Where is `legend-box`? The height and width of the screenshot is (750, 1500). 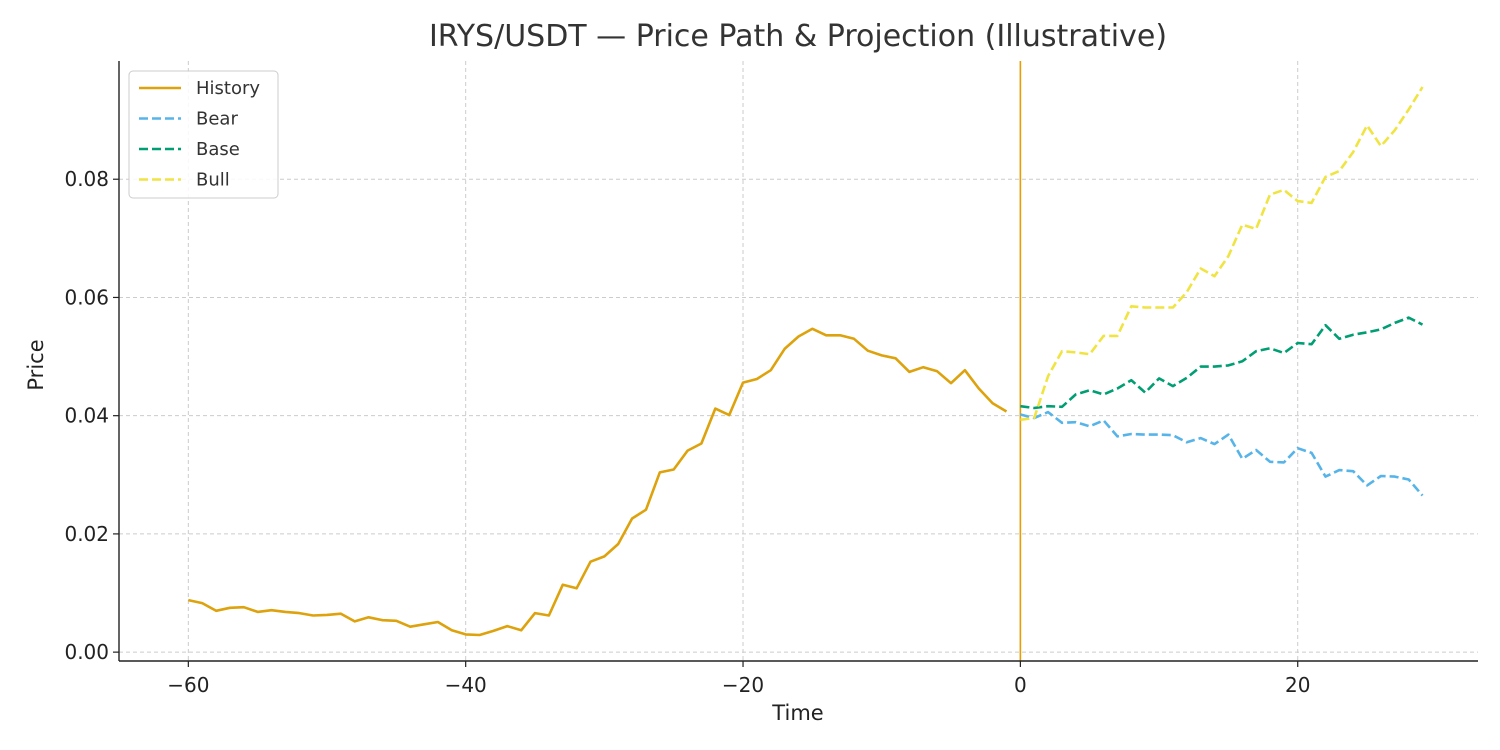
legend-box is located at coordinates (203, 134).